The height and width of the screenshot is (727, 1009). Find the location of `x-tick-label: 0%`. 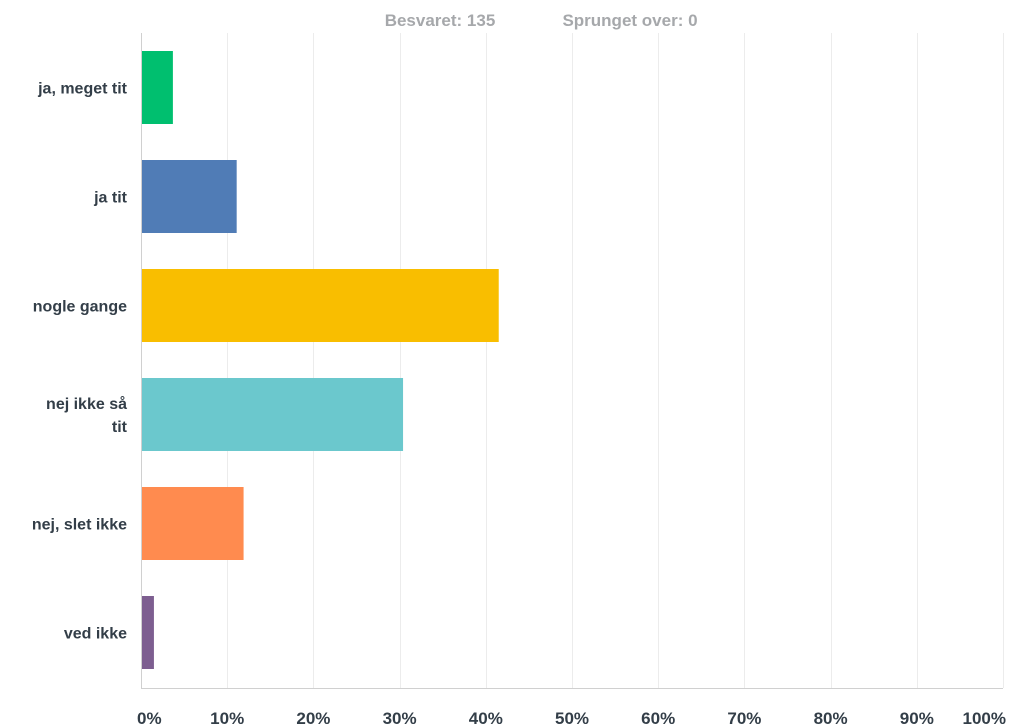

x-tick-label: 0% is located at coordinates (149, 718).